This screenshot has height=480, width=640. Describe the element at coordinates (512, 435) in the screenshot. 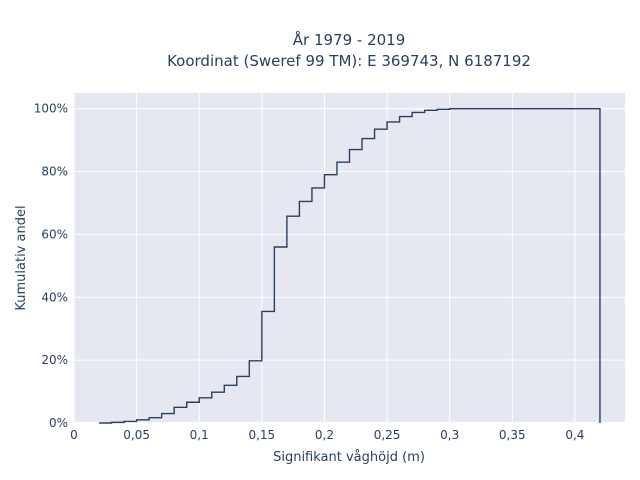

I see `x-tick-label: 0,35` at that location.